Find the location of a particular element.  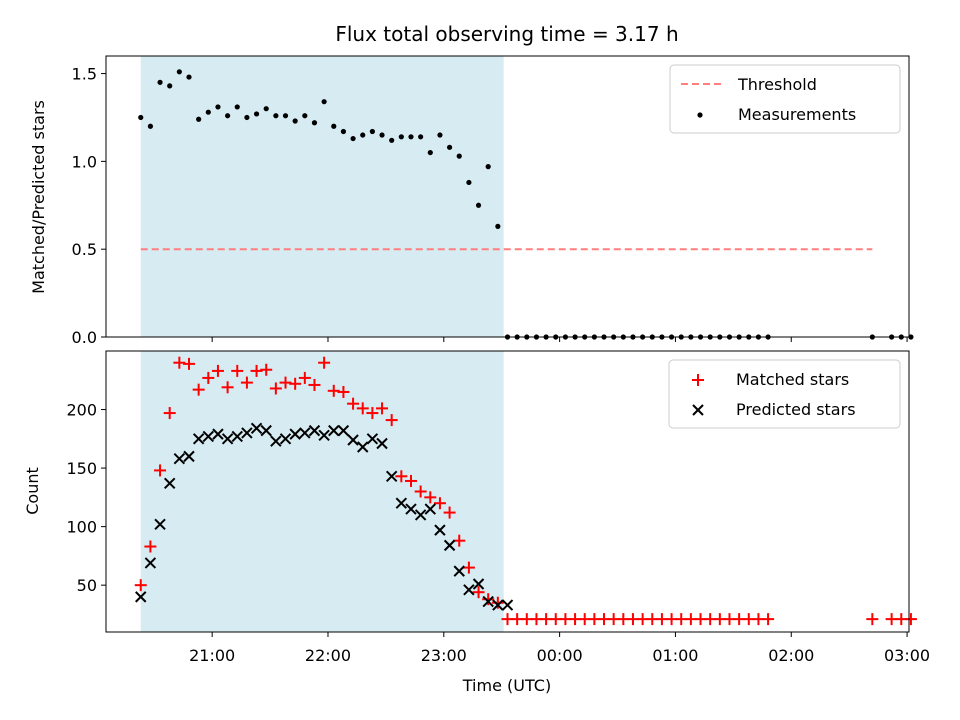

x-tick-label: 21:00 is located at coordinates (212, 655).